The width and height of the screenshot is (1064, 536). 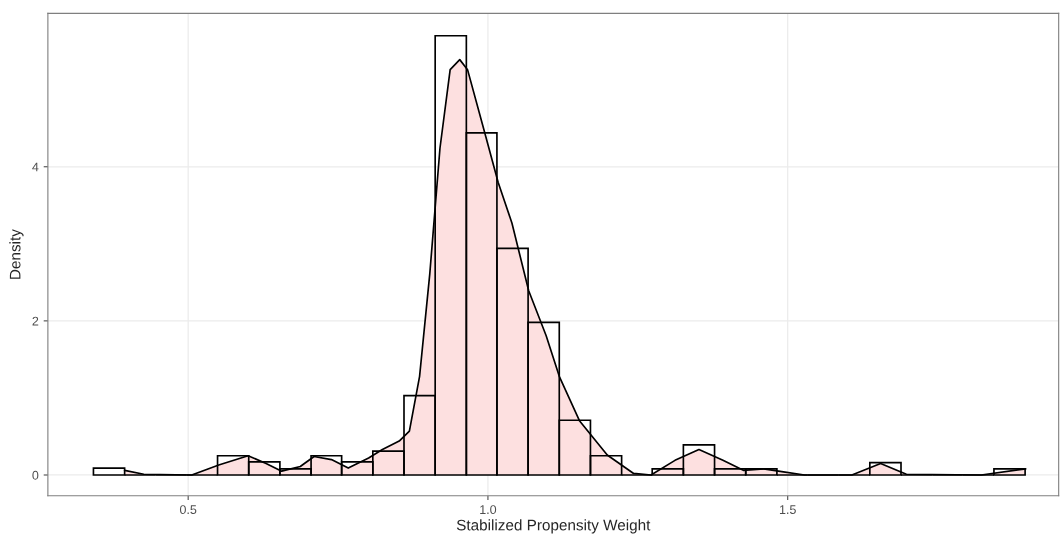 What do you see at coordinates (787, 510) in the screenshot?
I see `x-tick-label: 1.5` at bounding box center [787, 510].